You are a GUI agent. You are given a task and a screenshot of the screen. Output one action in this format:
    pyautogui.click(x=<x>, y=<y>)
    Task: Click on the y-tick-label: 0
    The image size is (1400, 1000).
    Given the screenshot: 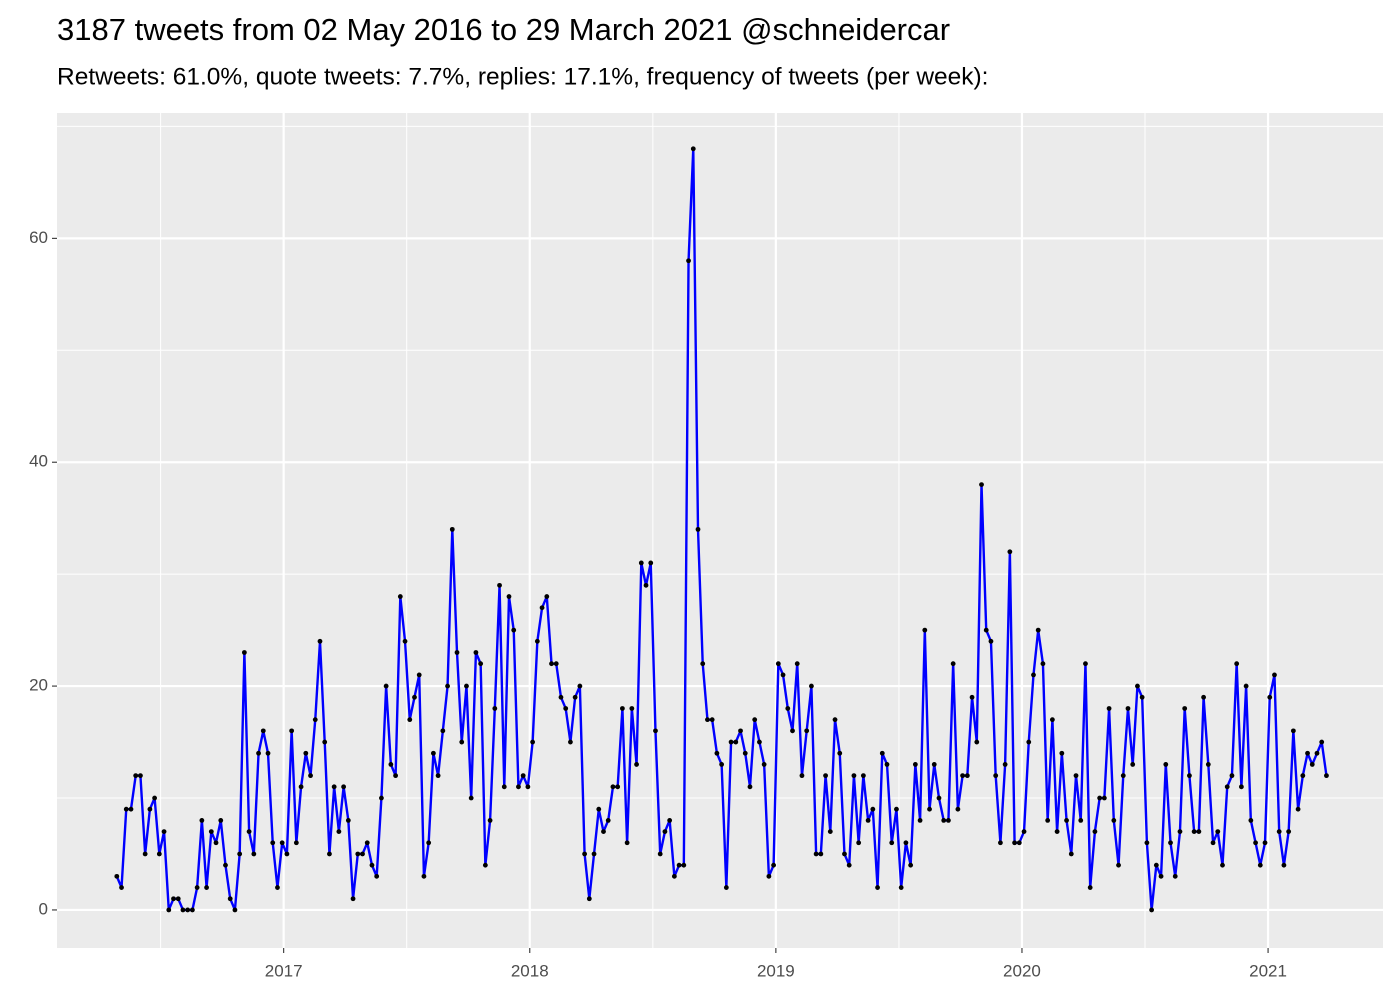 What is the action you would take?
    pyautogui.click(x=43, y=908)
    